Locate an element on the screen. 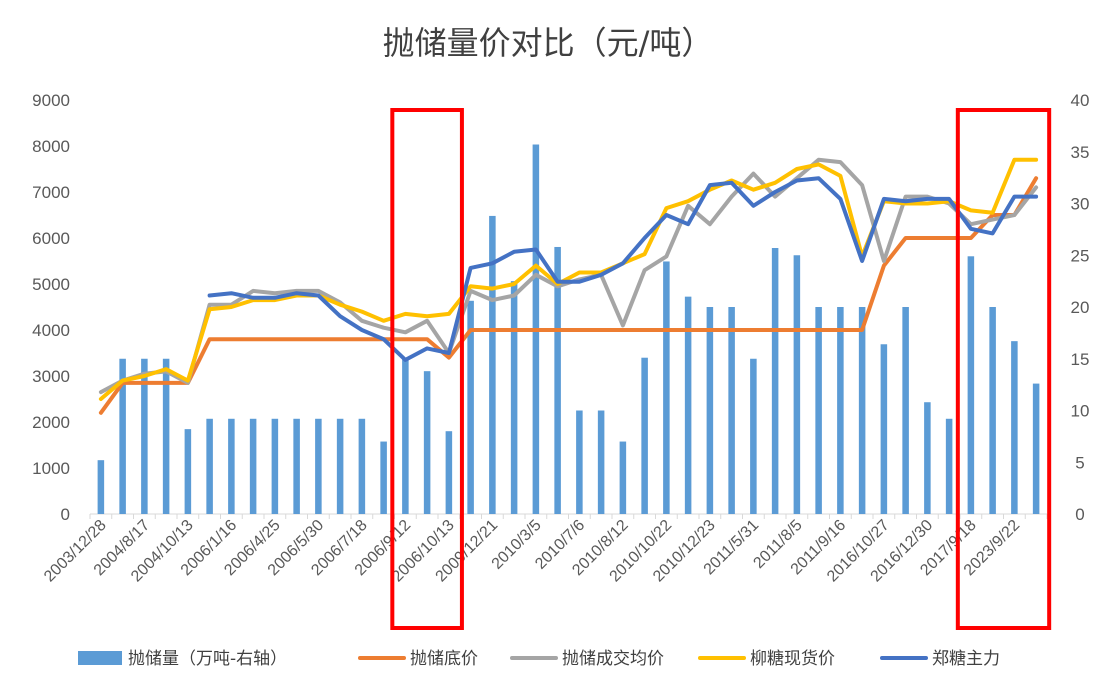 Image resolution: width=1110 pixels, height=695 pixels. y-right-tick-label: 30 is located at coordinates (1080, 204).